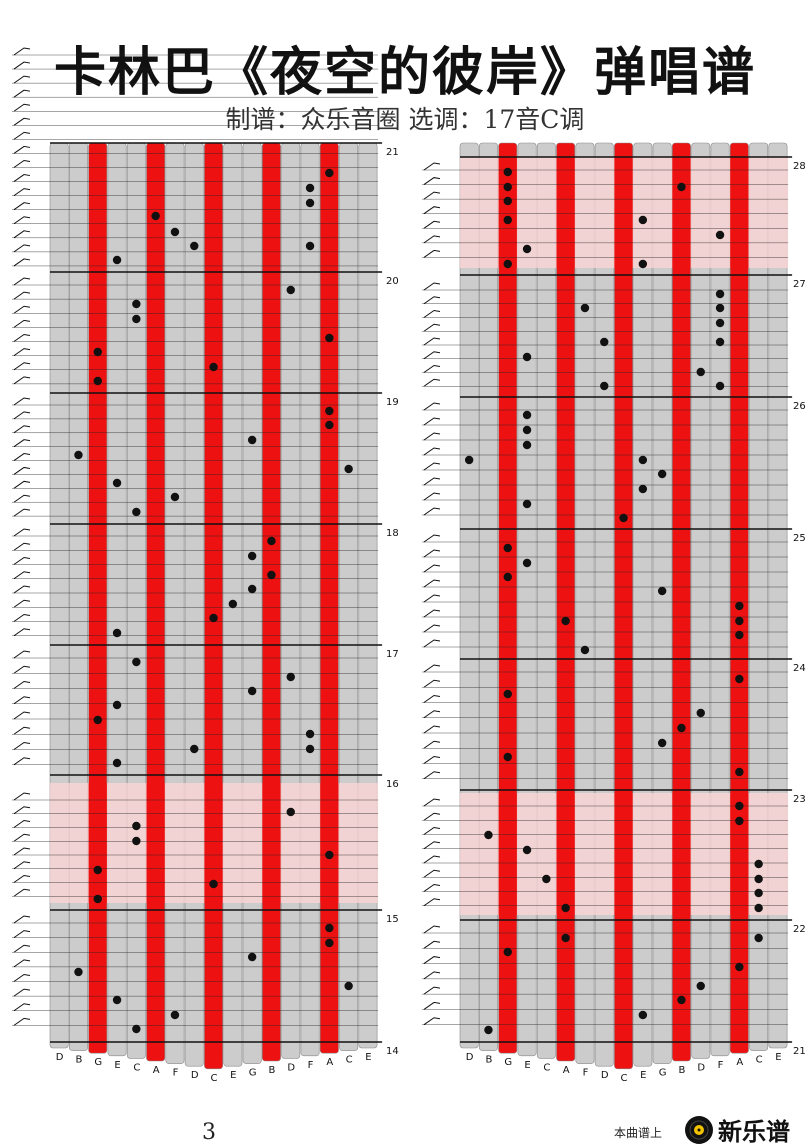 This screenshot has height=1147, width=810. I want to click on measure-number: 14, so click(392, 1051).